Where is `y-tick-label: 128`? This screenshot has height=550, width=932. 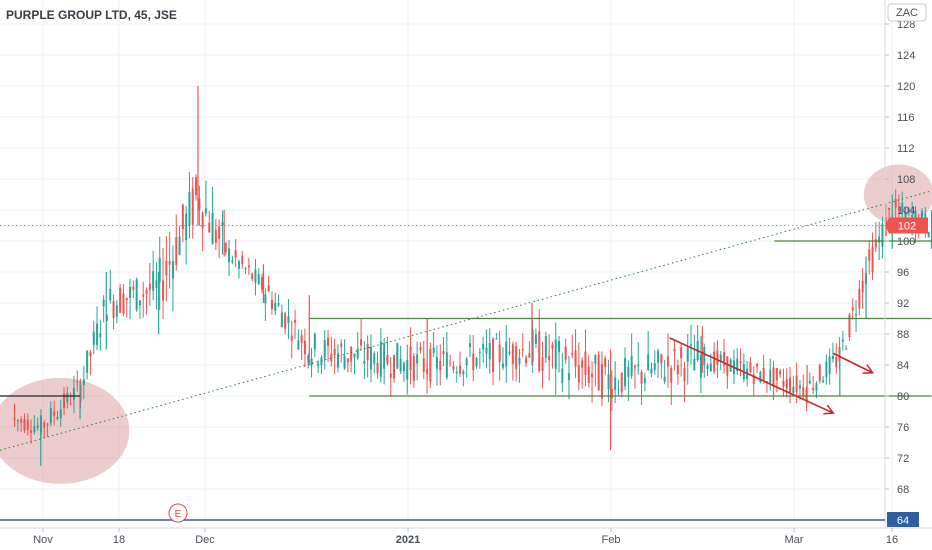 y-tick-label: 128 is located at coordinates (906, 25).